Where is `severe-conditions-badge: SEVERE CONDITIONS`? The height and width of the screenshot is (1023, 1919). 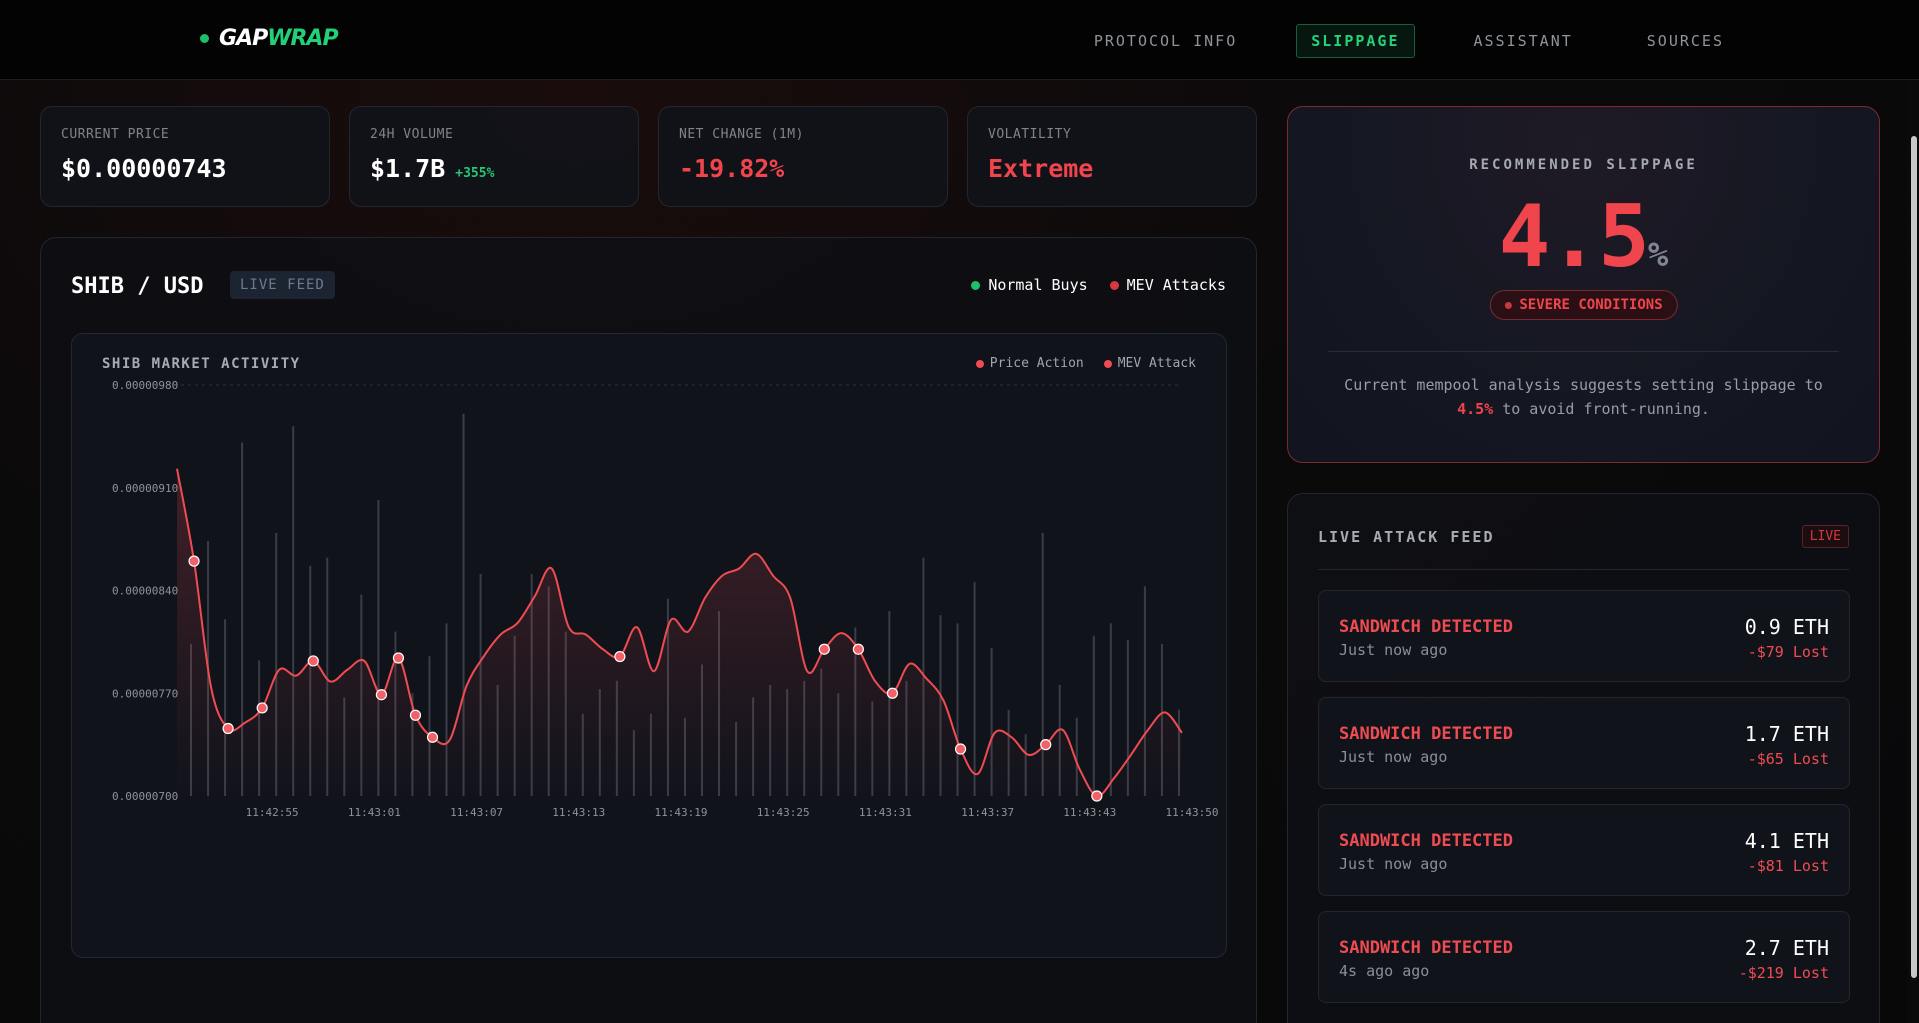 severe-conditions-badge: SEVERE CONDITIONS is located at coordinates (1583, 305).